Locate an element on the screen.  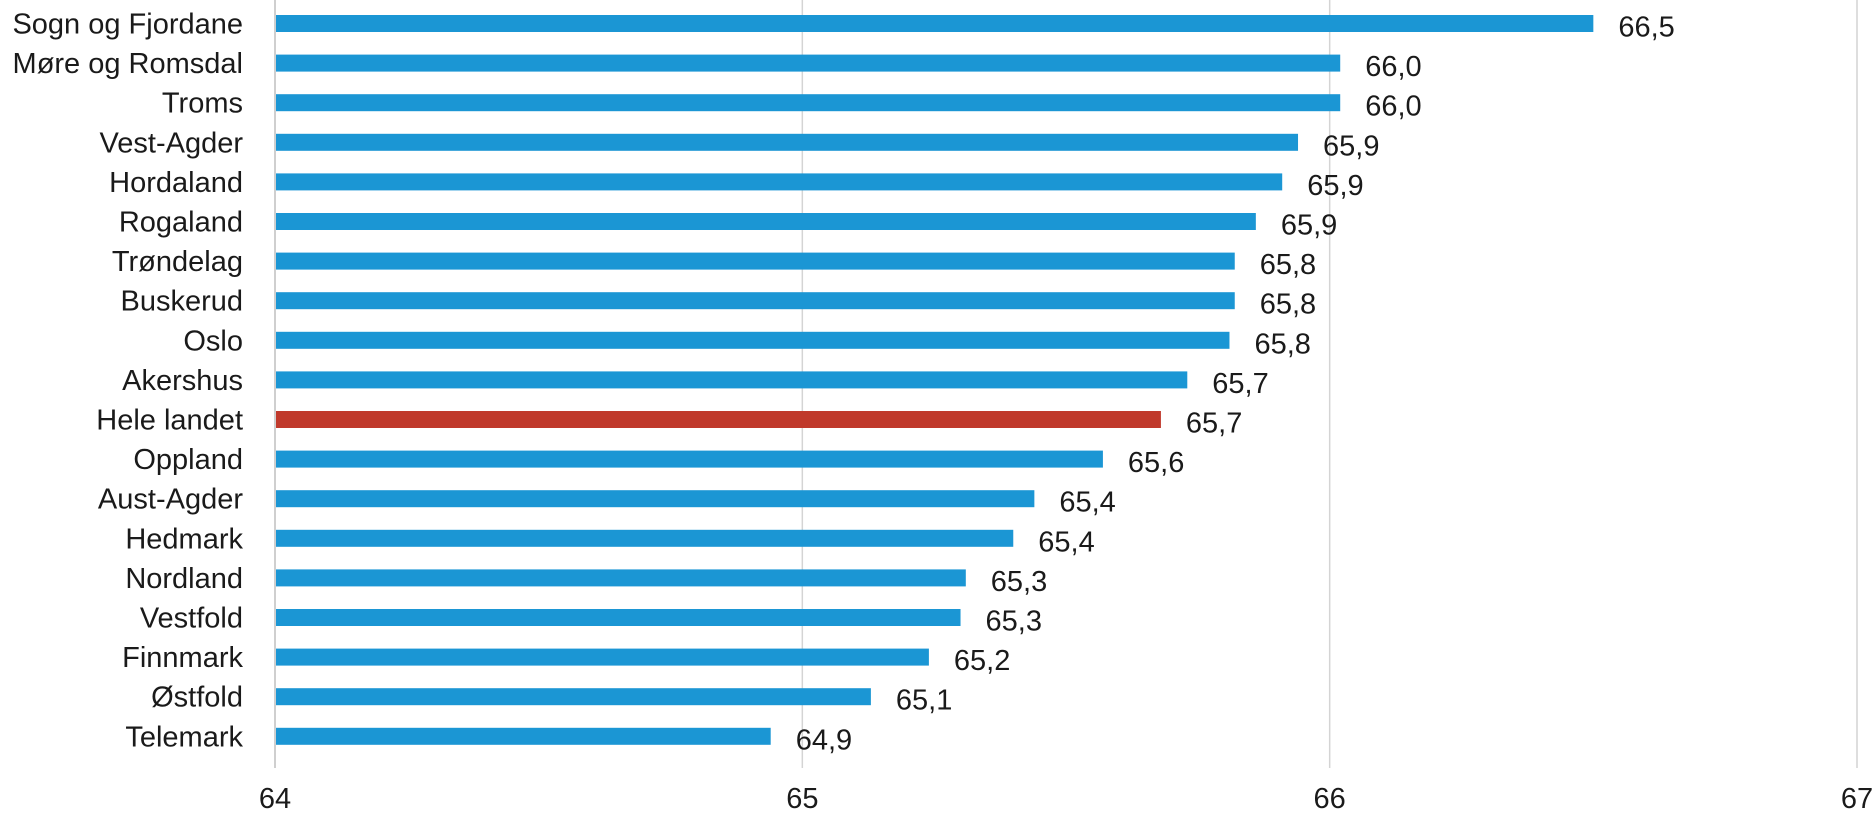
category-label: Østfold is located at coordinates (197, 698).